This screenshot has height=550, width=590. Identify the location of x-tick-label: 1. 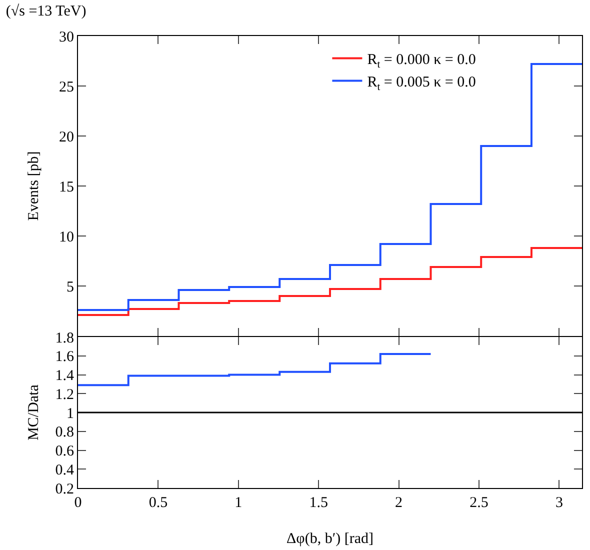
(238, 503).